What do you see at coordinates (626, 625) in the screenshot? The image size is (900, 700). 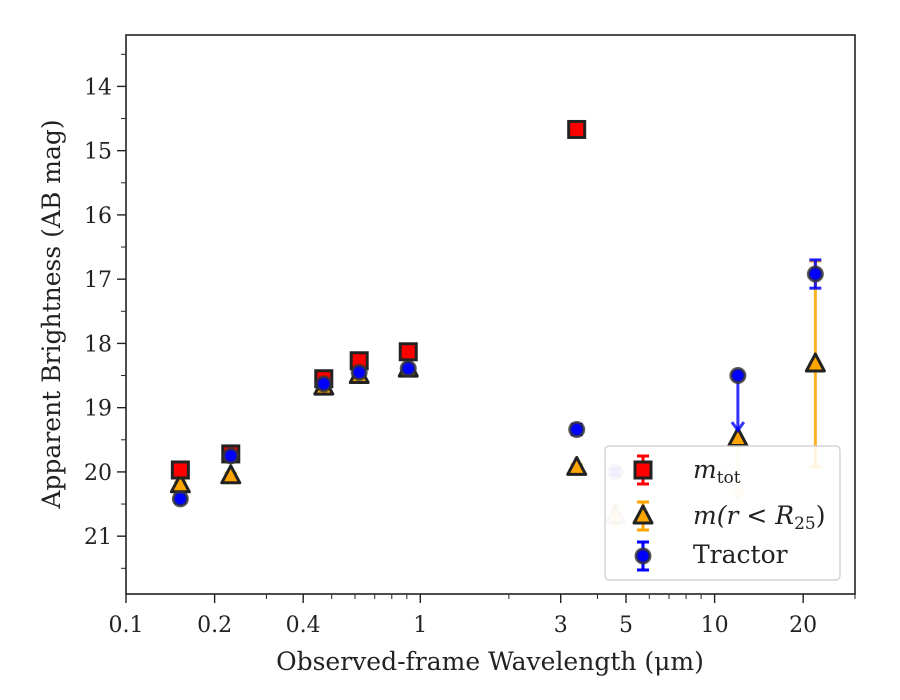 I see `x-tick-label: 5` at bounding box center [626, 625].